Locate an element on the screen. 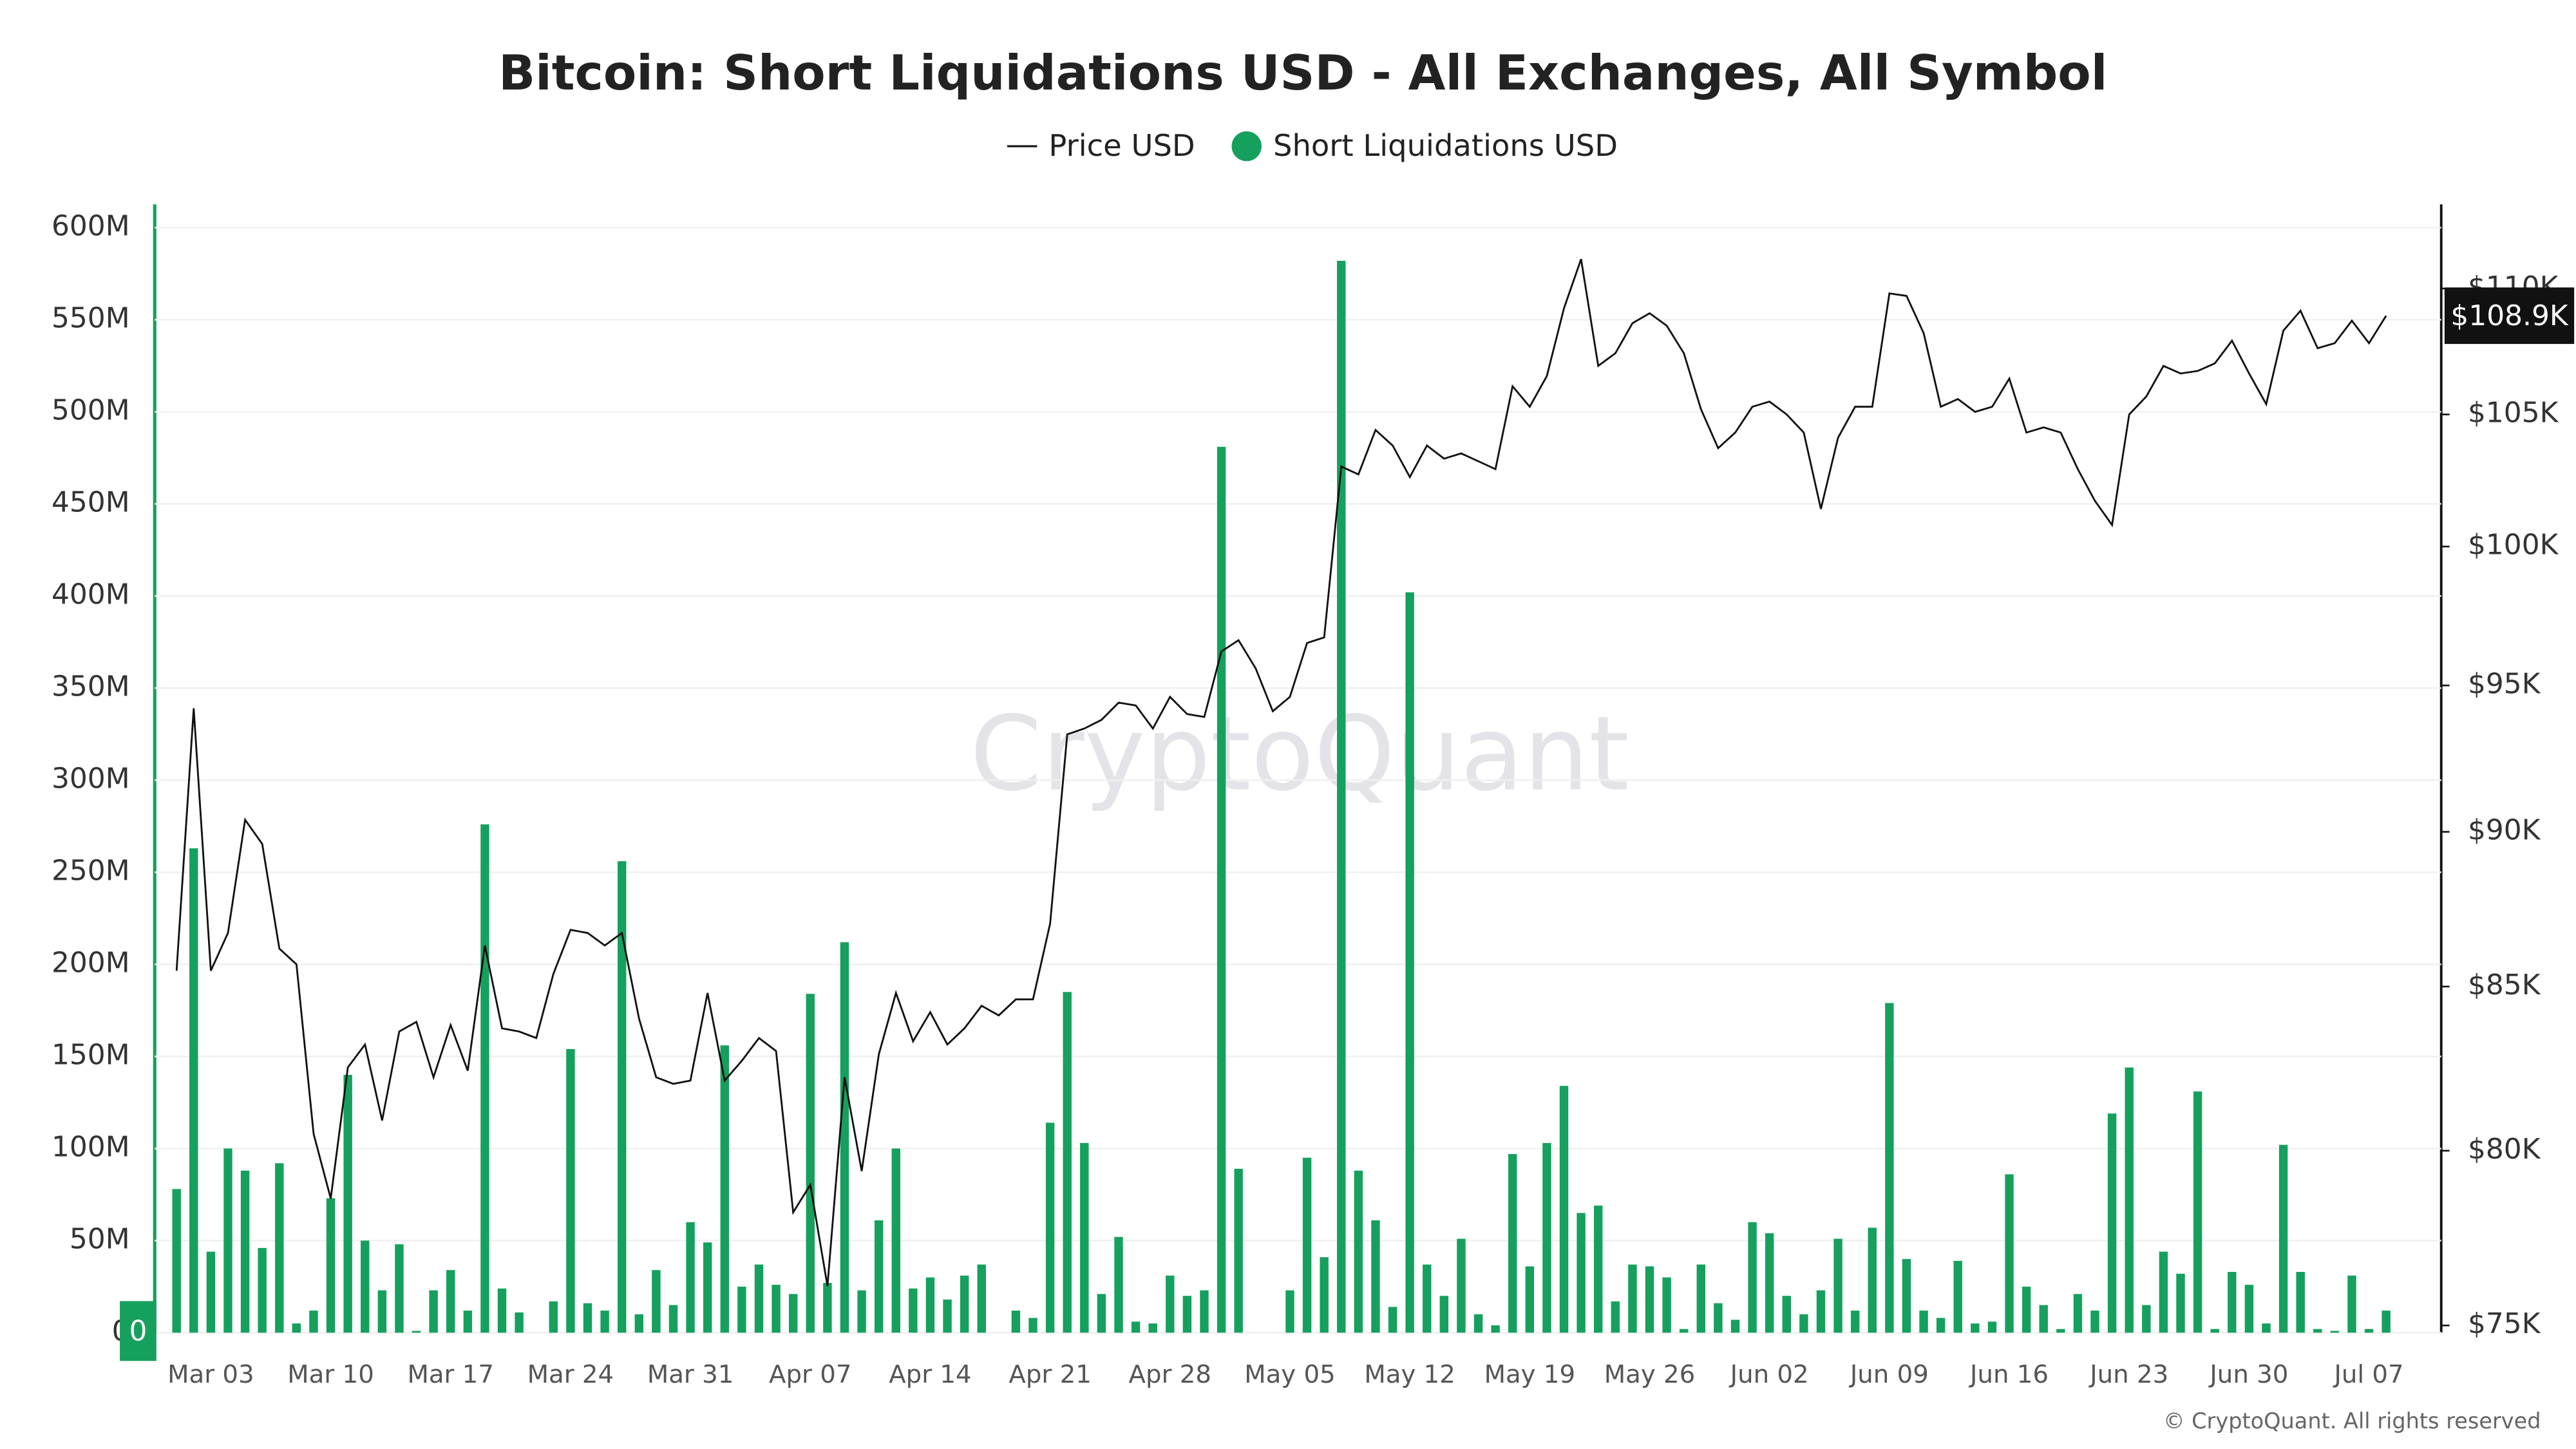 The height and width of the screenshot is (1449, 2576). x-tick-label: Apr 28 is located at coordinates (1170, 1374).